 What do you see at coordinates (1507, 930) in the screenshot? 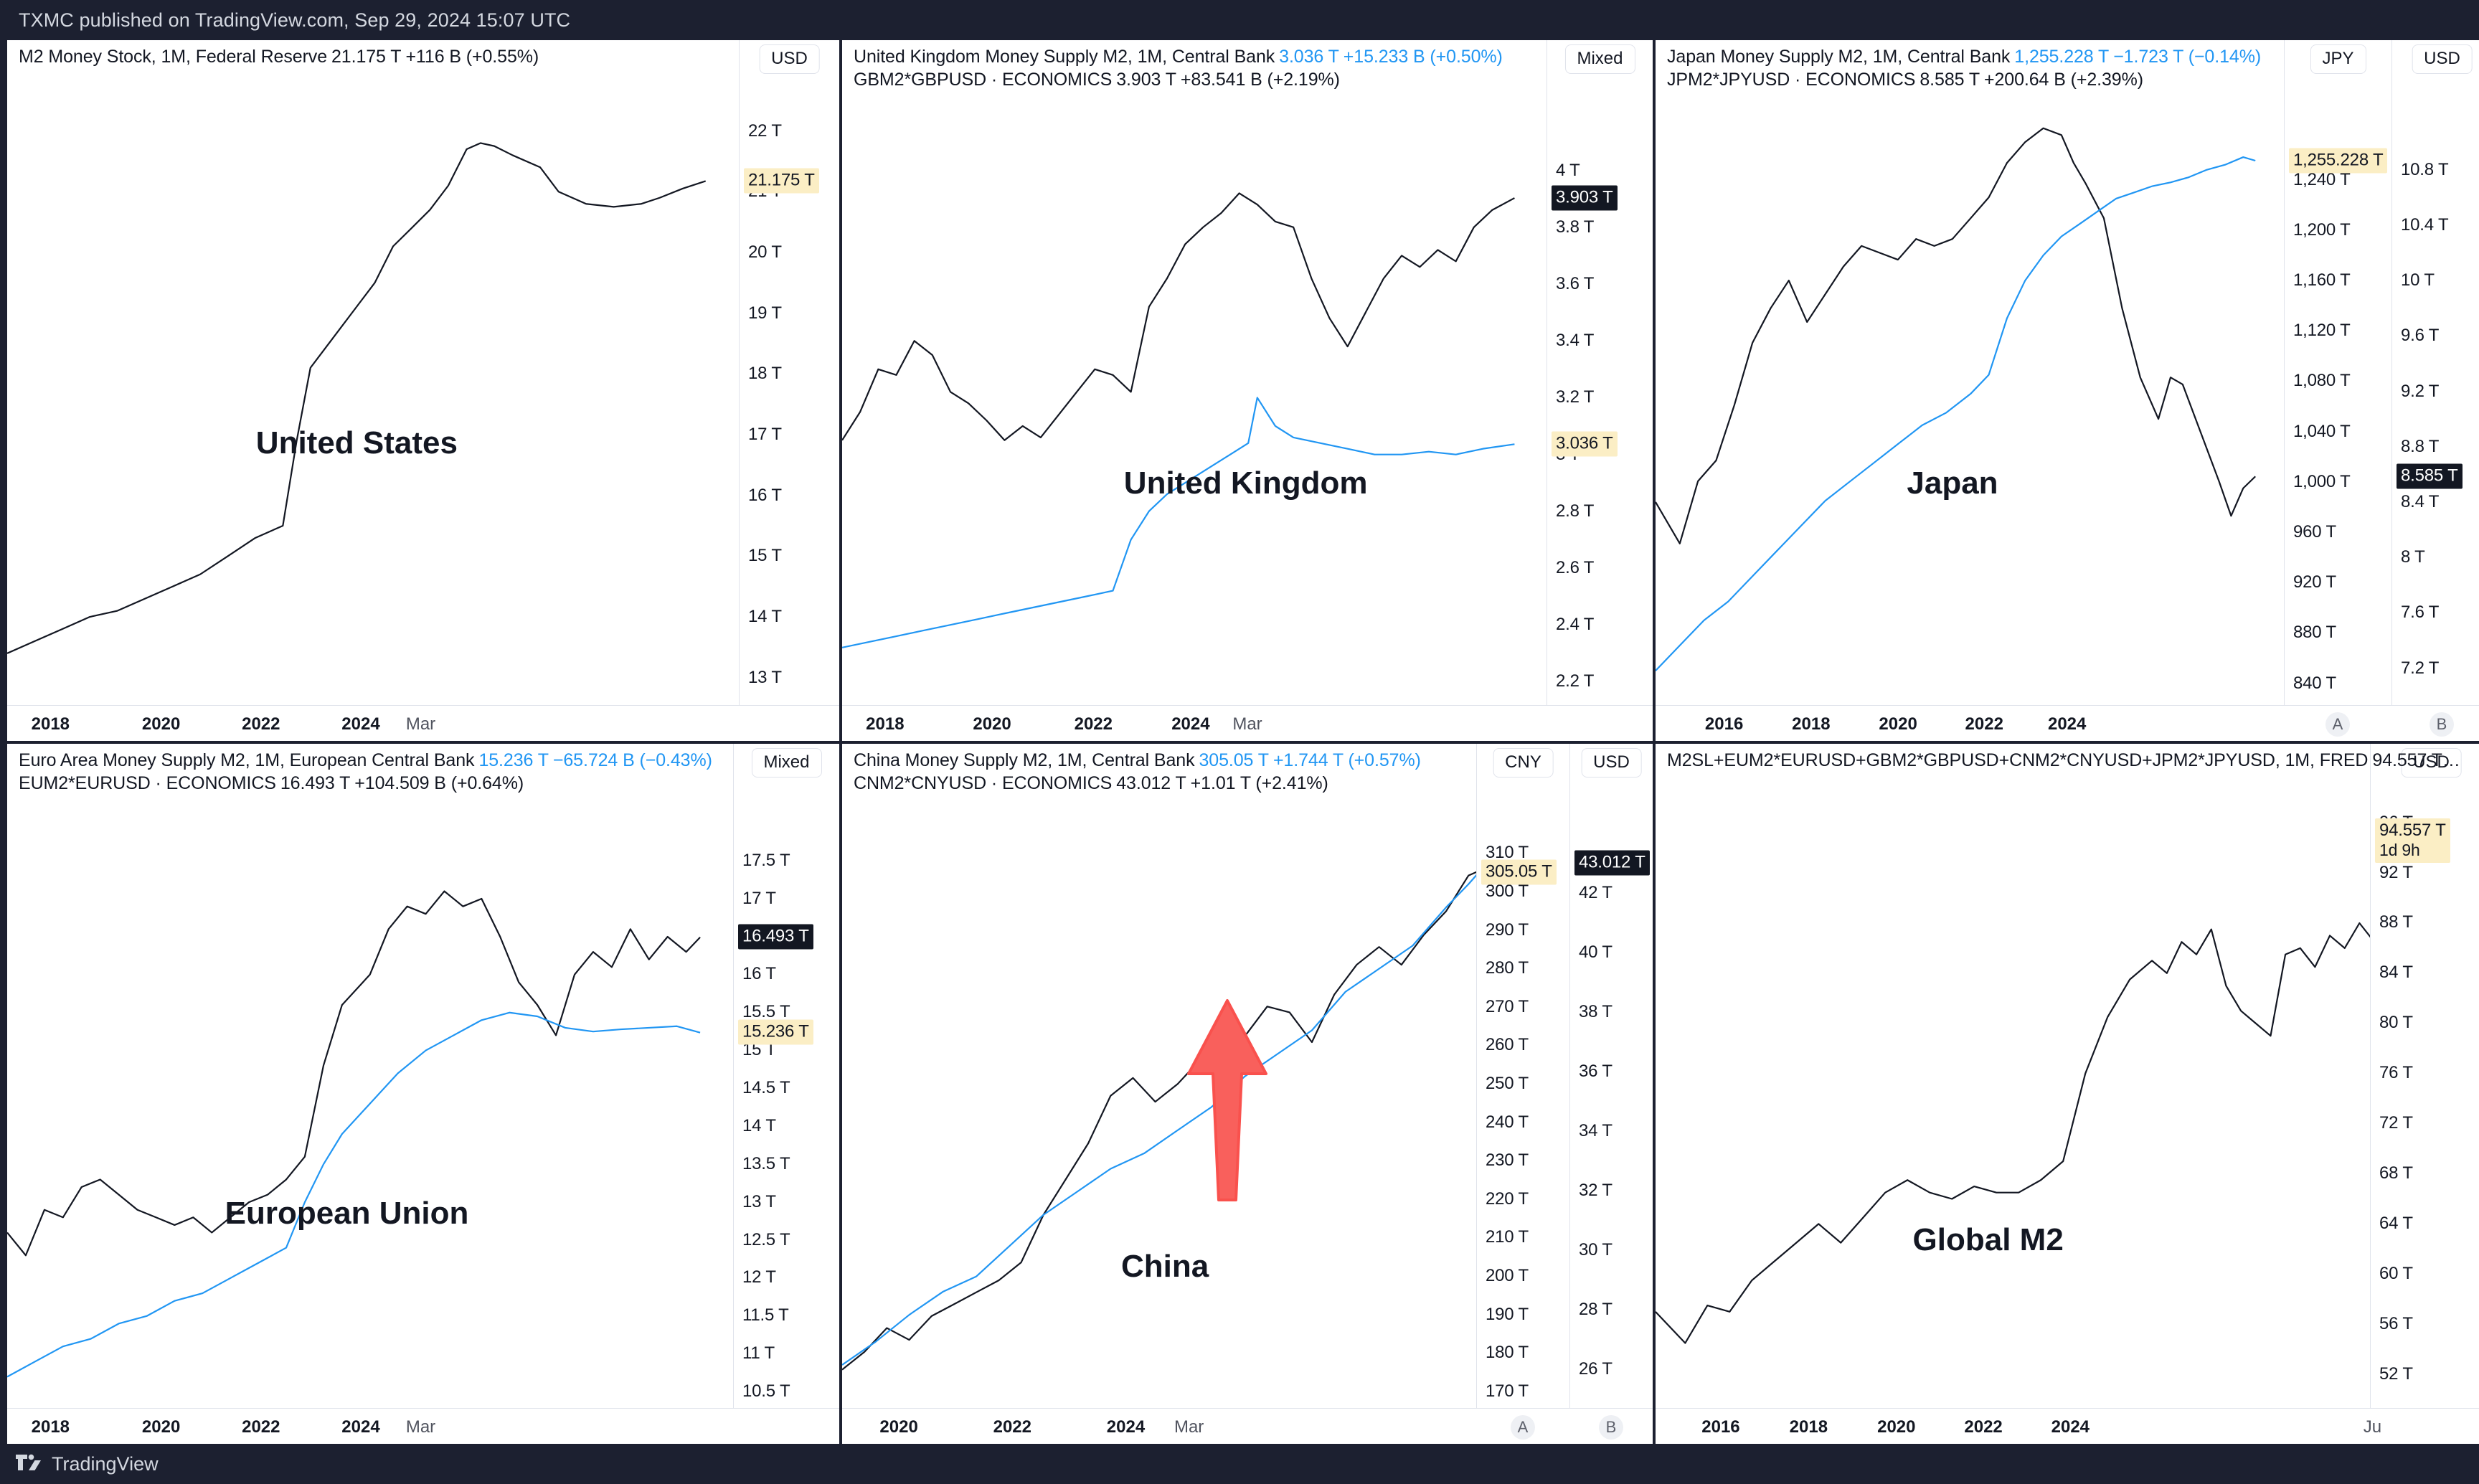
I see `price-tick-label: 290 T` at bounding box center [1507, 930].